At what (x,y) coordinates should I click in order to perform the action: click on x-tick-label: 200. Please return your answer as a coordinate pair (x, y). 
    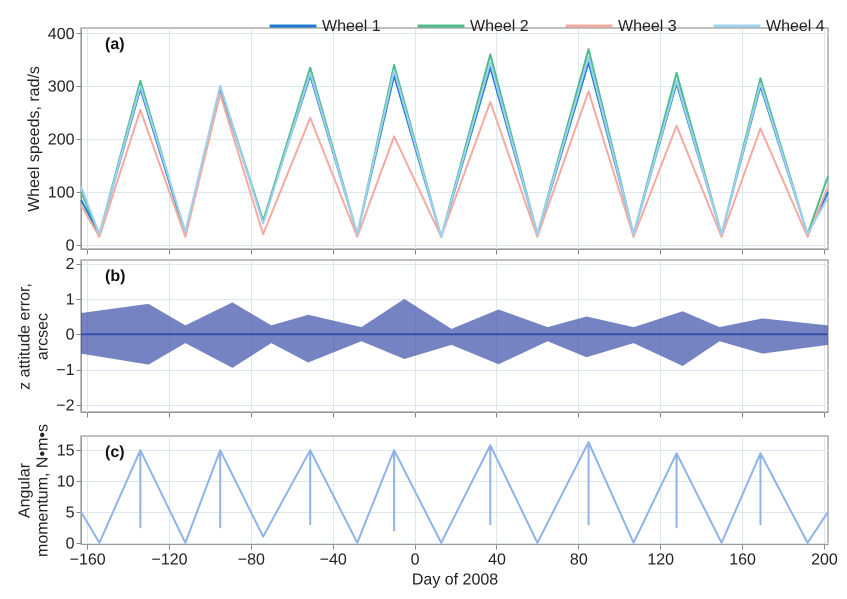
    Looking at the image, I should click on (824, 560).